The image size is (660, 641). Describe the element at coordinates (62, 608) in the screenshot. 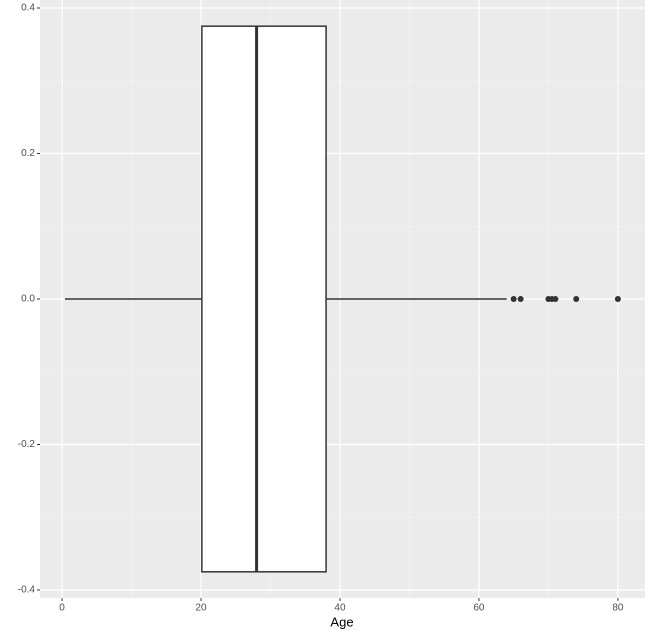

I see `x-tick-label: 0` at that location.